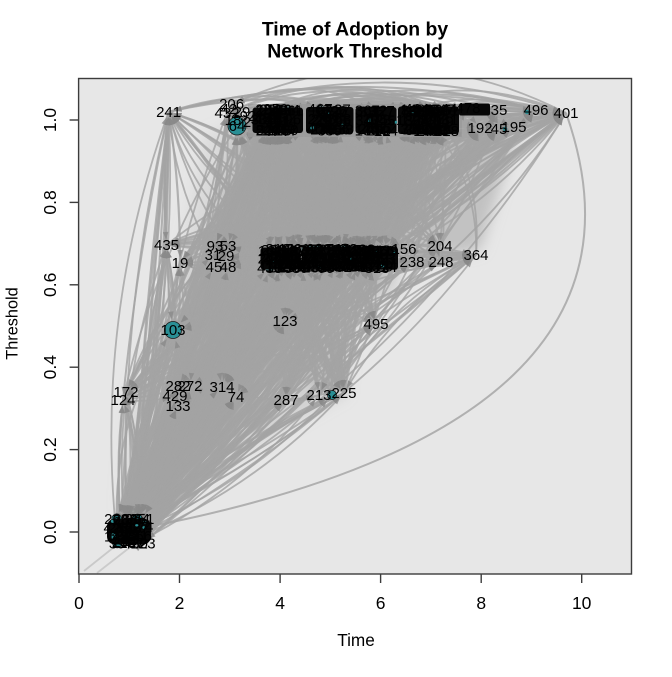 The height and width of the screenshot is (677, 672). What do you see at coordinates (233, 120) in the screenshot?
I see `svg-text: 18` at bounding box center [233, 120].